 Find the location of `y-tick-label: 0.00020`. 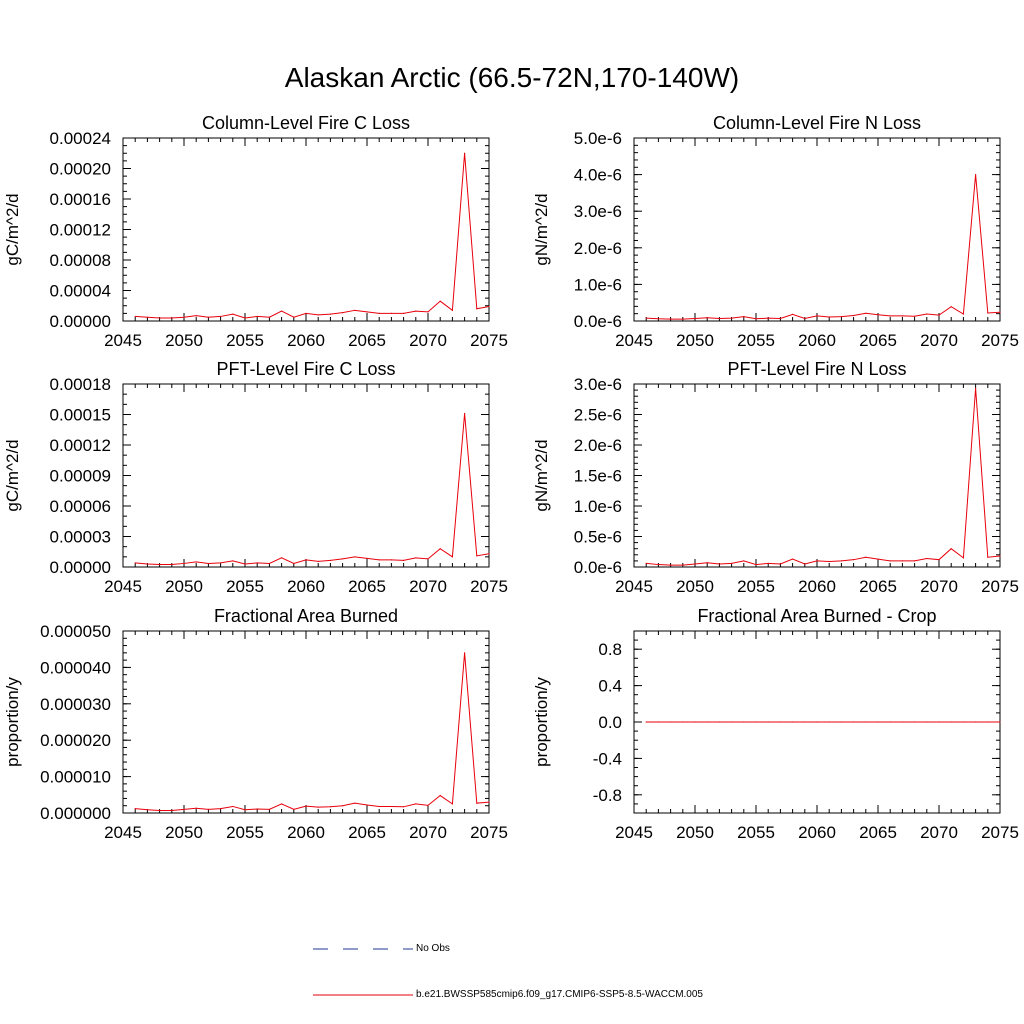

y-tick-label: 0.00020 is located at coordinates (80, 169).